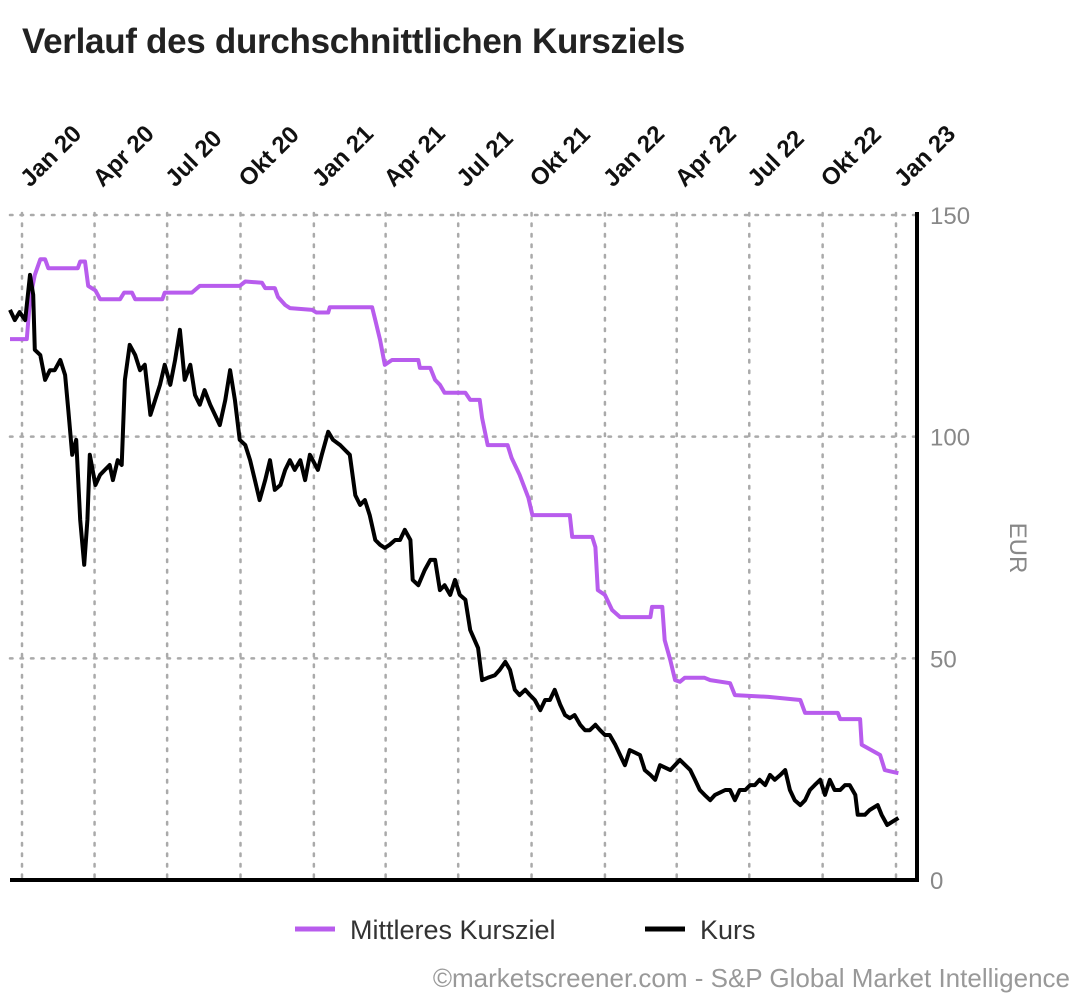 The width and height of the screenshot is (1079, 1006). What do you see at coordinates (925, 156) in the screenshot?
I see `x-tick-label: Jan 23` at bounding box center [925, 156].